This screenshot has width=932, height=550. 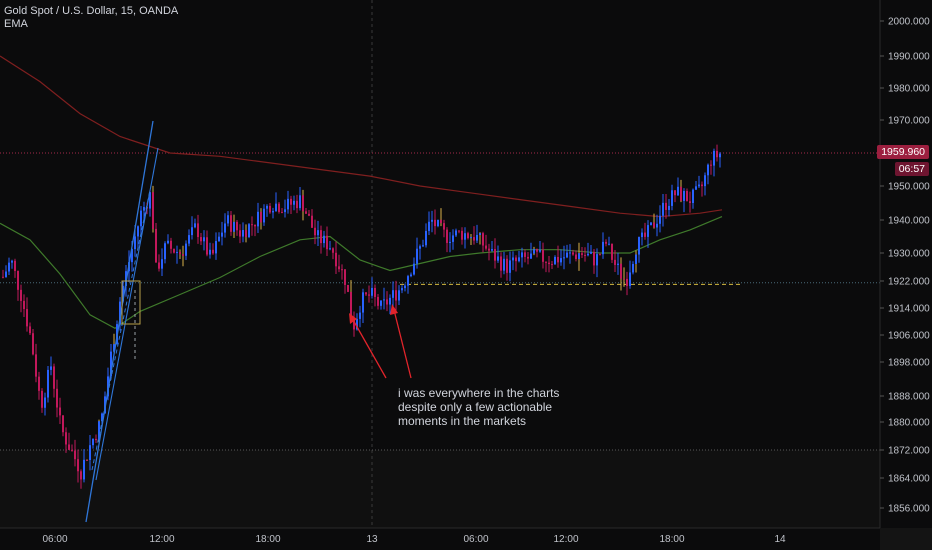 What do you see at coordinates (16, 24) in the screenshot?
I see `indicator-label: EMA` at bounding box center [16, 24].